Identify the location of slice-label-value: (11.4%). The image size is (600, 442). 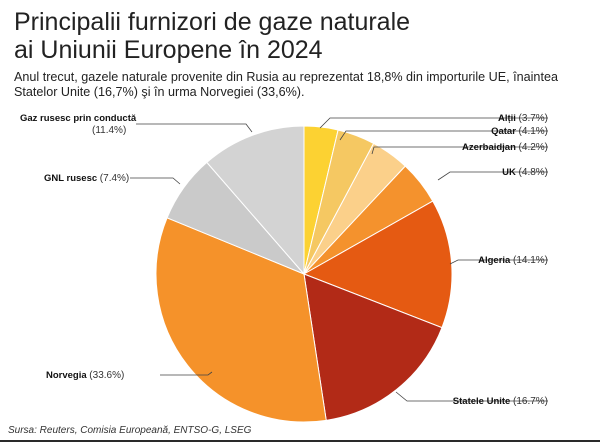
(109, 130).